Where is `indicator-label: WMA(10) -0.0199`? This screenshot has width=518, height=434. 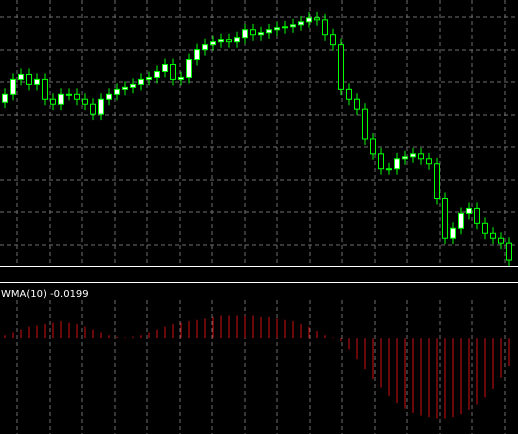
indicator-label: WMA(10) -0.0199 is located at coordinates (45, 294).